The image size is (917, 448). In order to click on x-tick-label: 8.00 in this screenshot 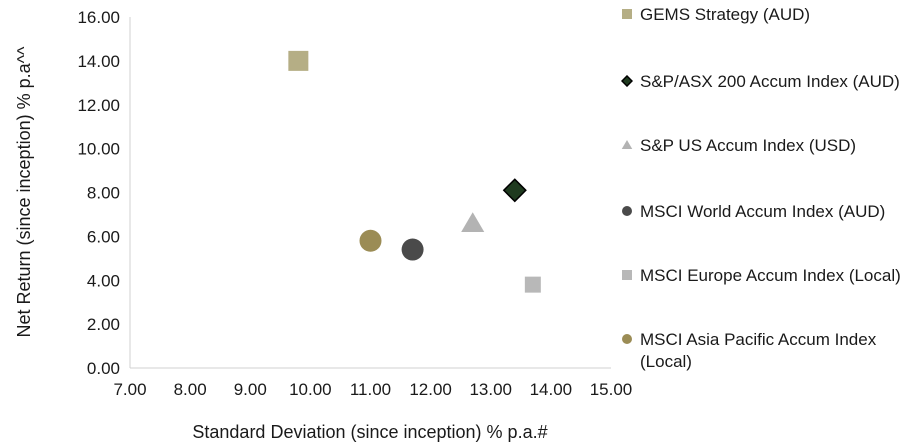, I will do `click(190, 389)`.